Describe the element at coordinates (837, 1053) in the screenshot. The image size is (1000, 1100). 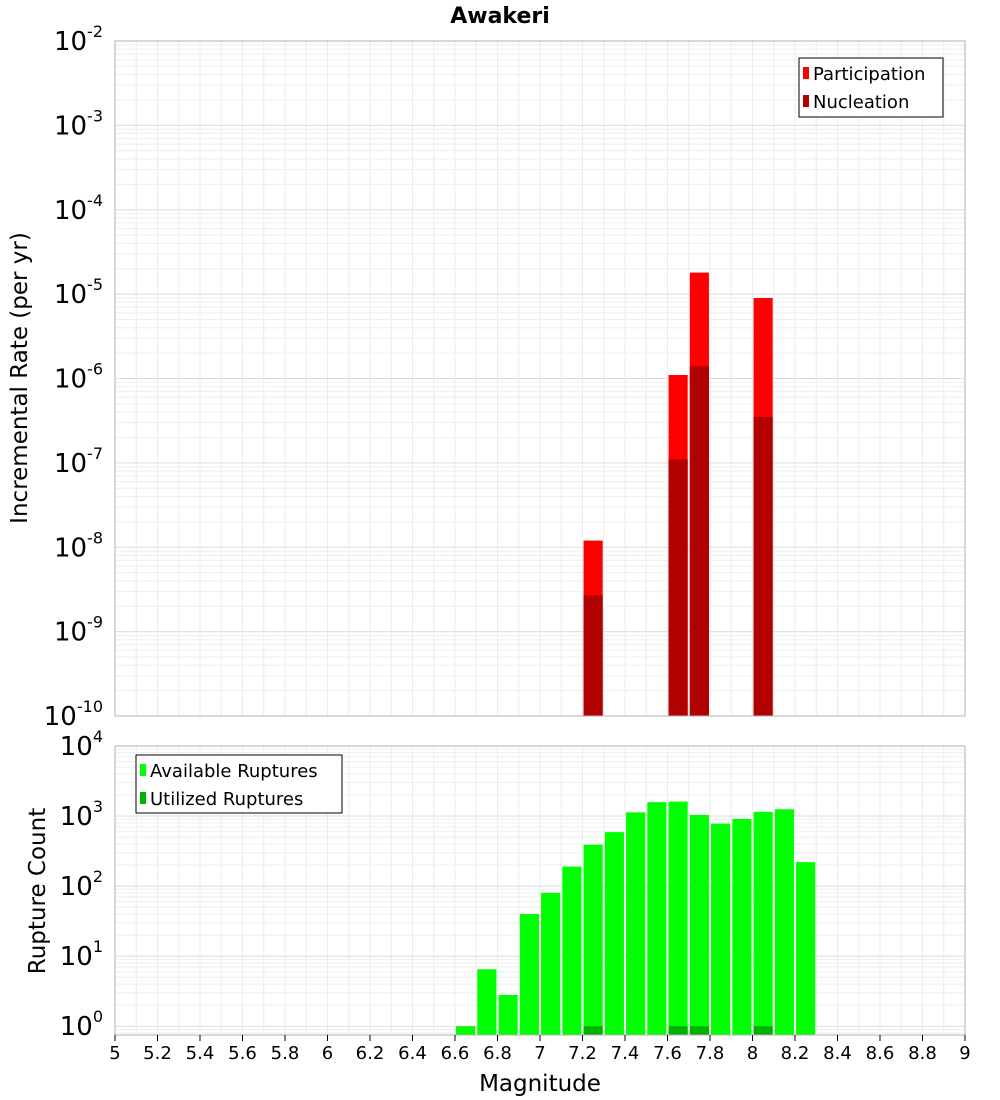
I see `x-tick-label: 8.4` at that location.